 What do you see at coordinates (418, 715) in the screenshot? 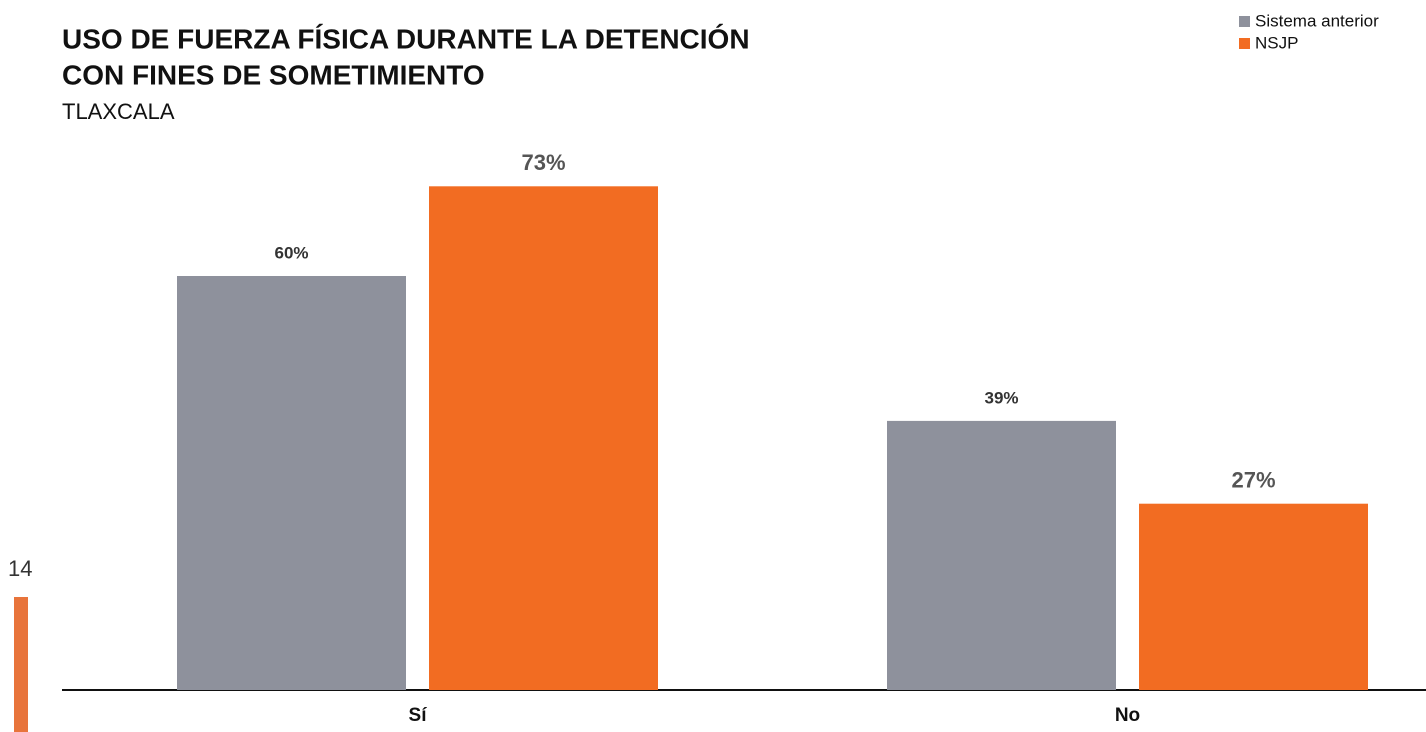
I see `x-tick-label: Sí` at bounding box center [418, 715].